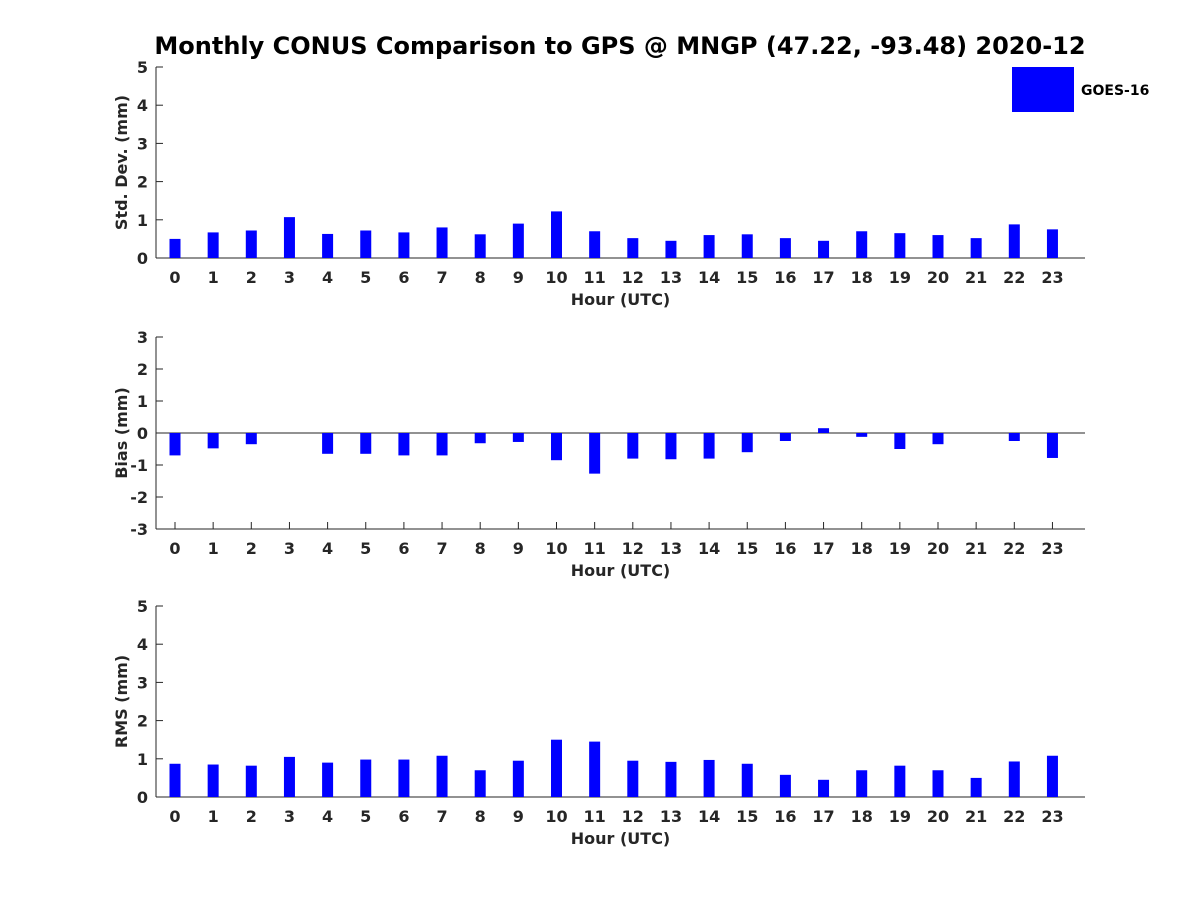  Describe the element at coordinates (976, 816) in the screenshot. I see `x-tick-label: 21` at that location.